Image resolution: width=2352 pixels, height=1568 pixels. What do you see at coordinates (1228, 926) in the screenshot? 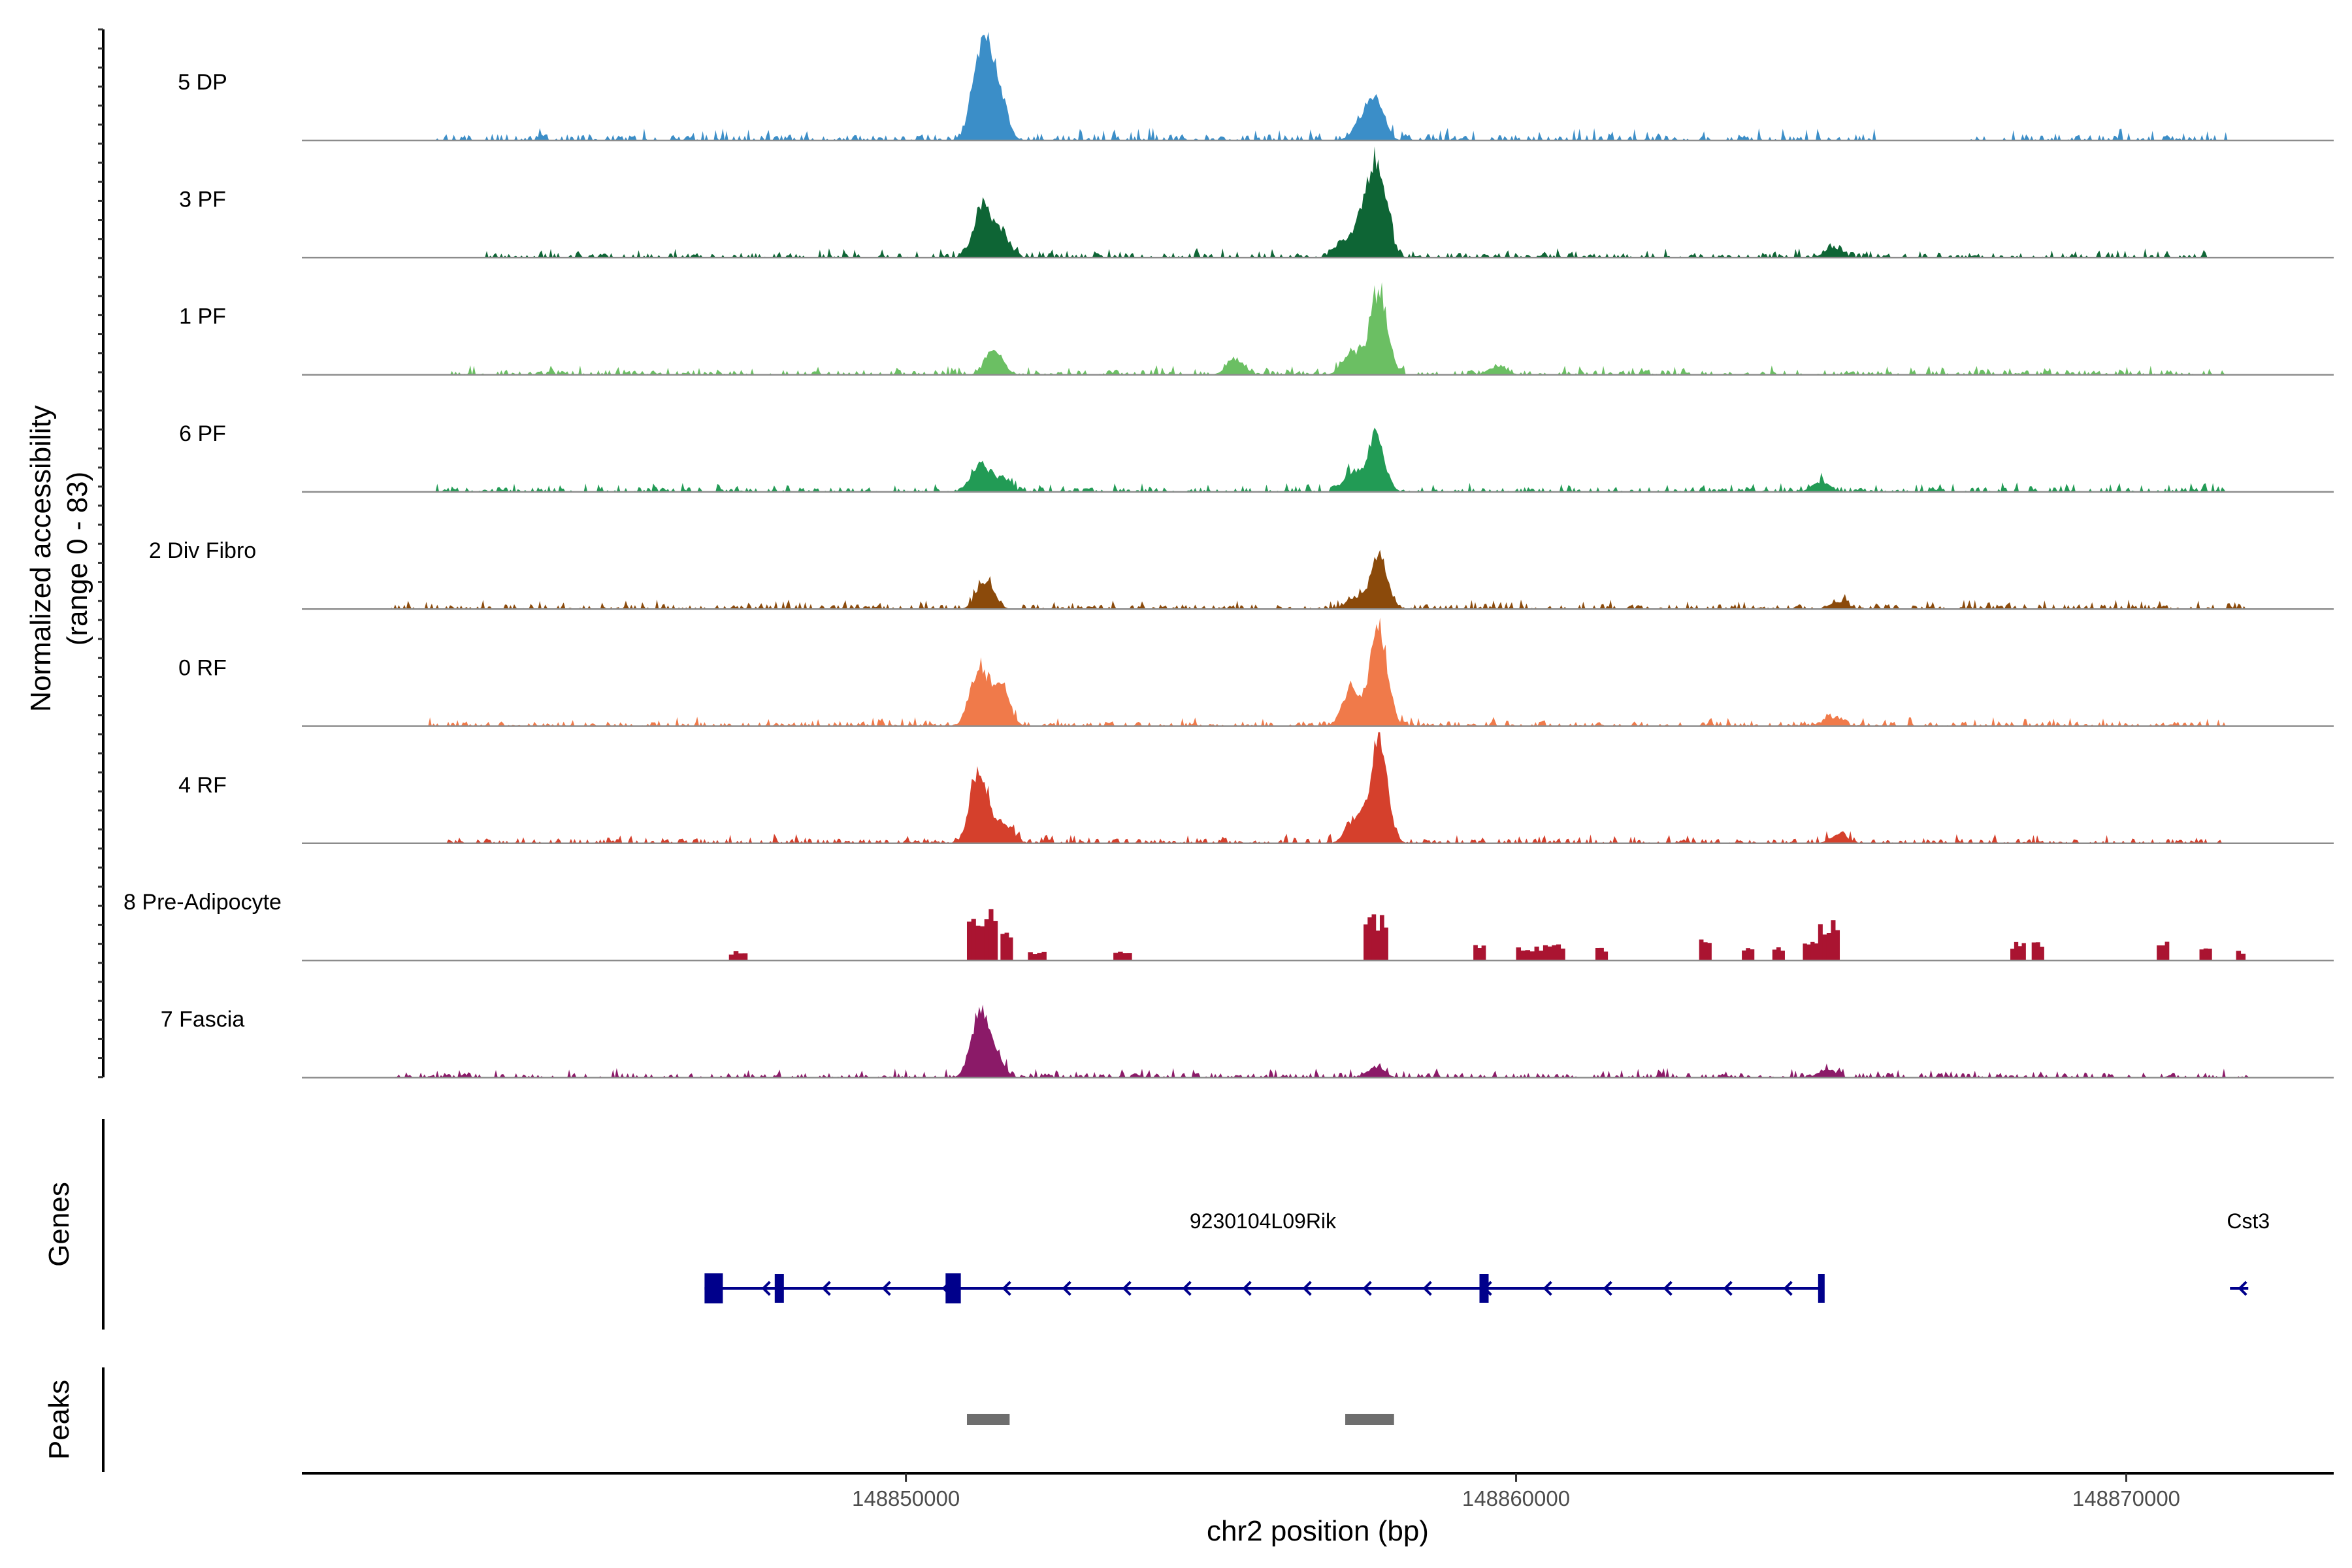
I see `track-8-pre-adipocyte: 8 Pre-Adipocyte` at bounding box center [1228, 926].